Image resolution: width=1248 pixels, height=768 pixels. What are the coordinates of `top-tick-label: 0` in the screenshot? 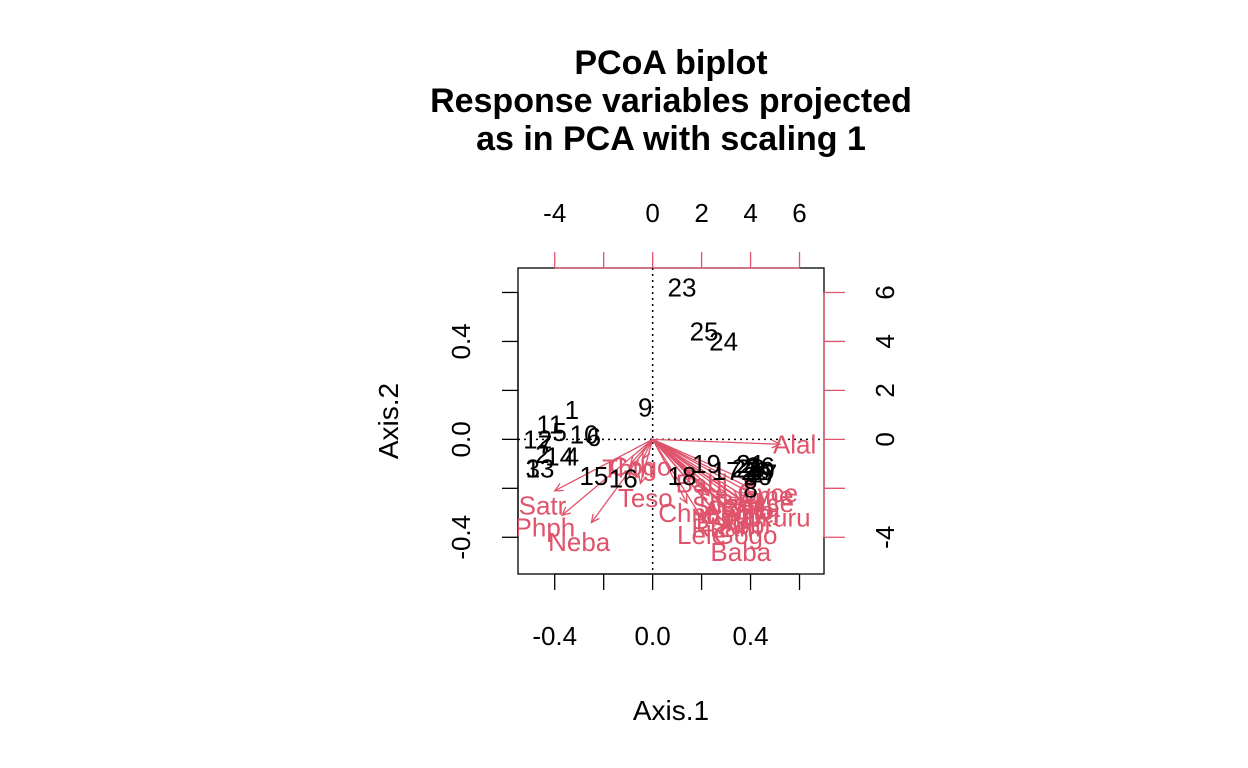 It's located at (652, 213).